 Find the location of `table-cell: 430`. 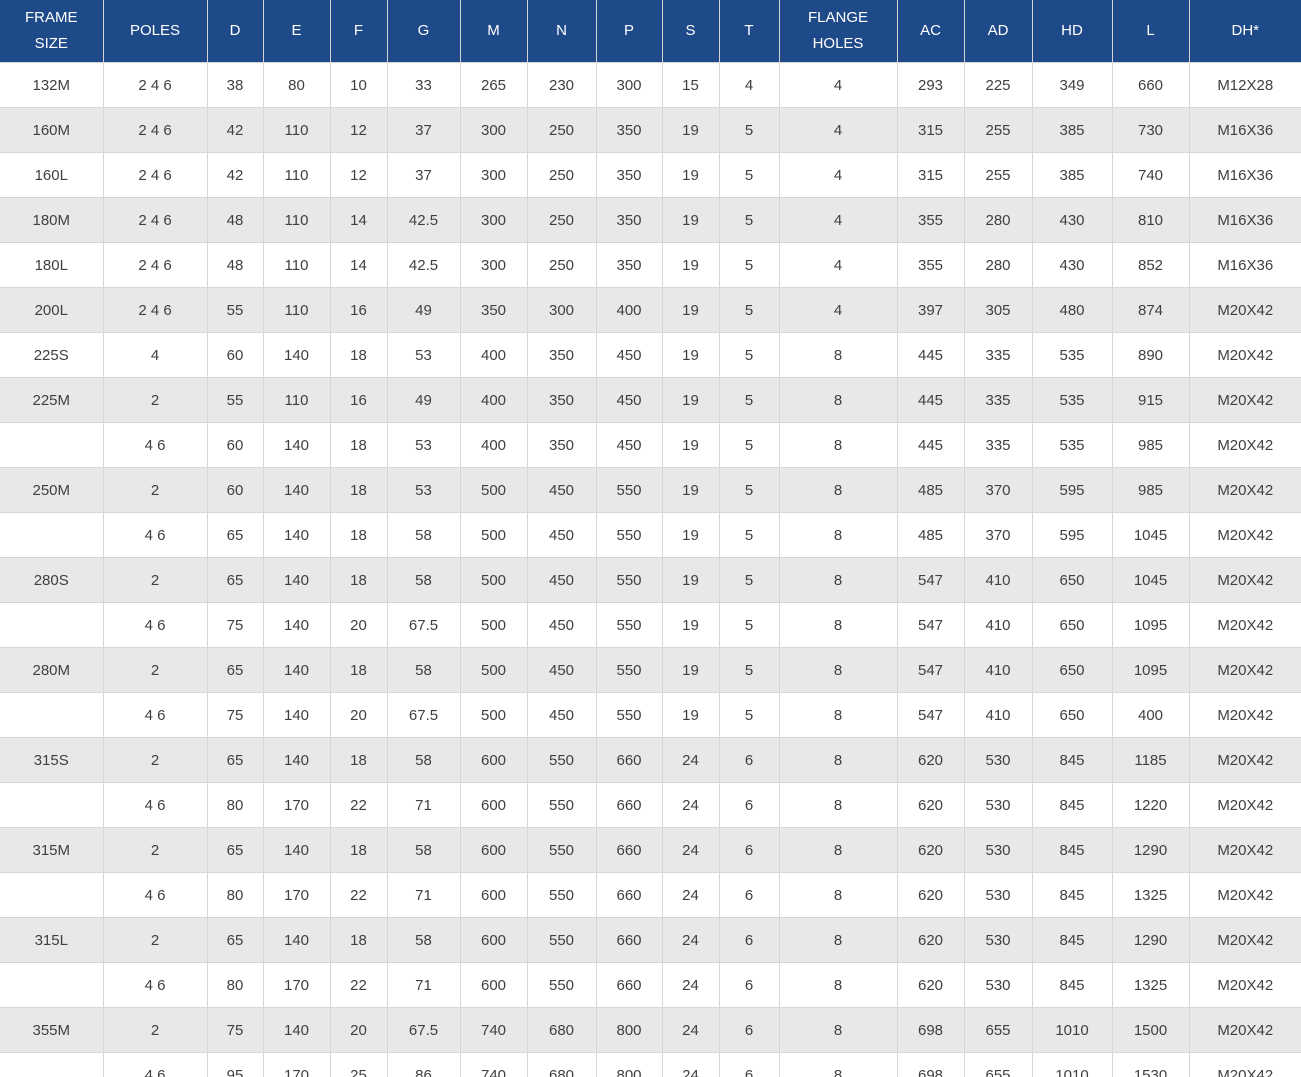

table-cell: 430 is located at coordinates (1072, 220).